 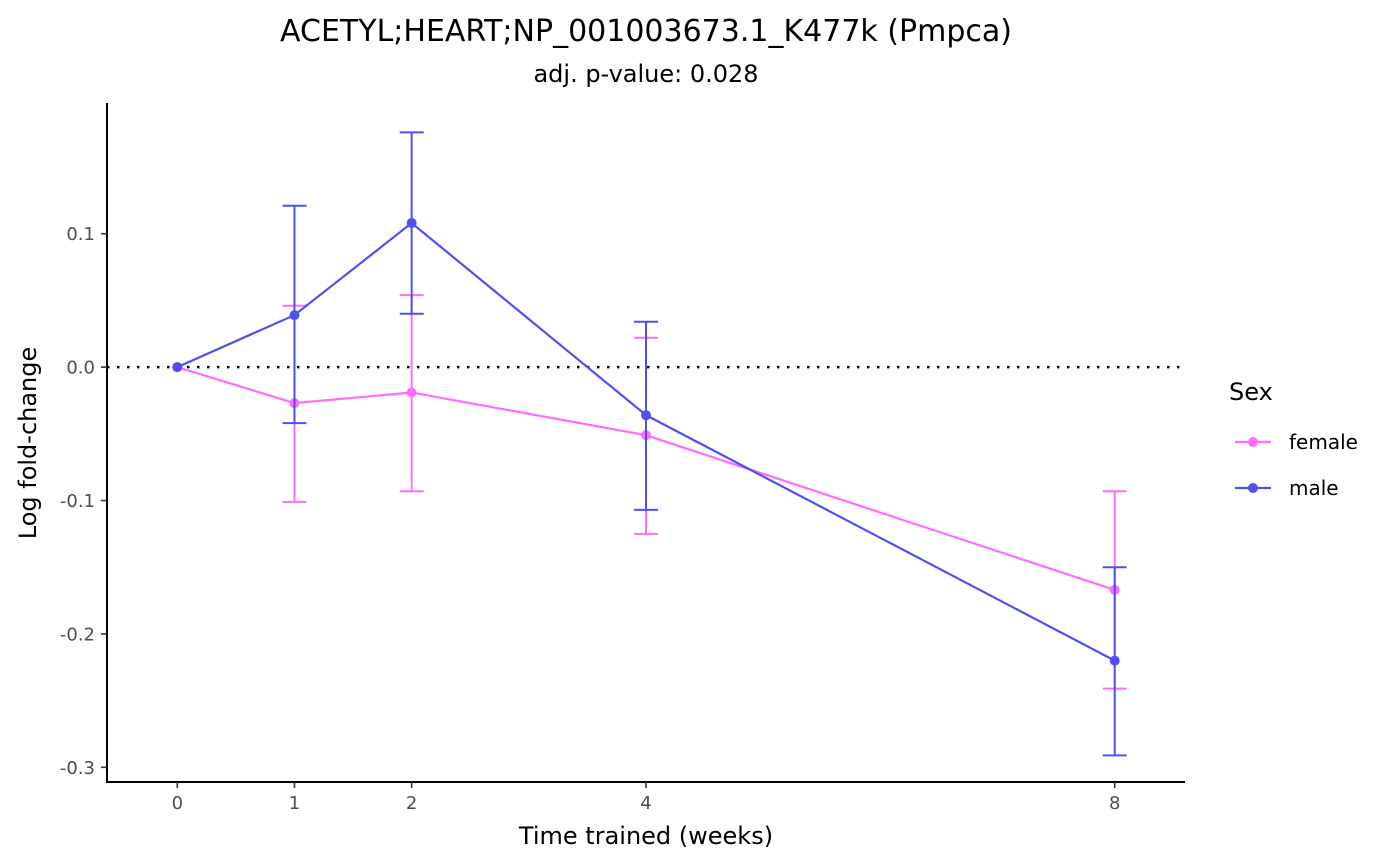 I want to click on chart-subtitle: adj. p-value: 0.028, so click(x=645, y=74).